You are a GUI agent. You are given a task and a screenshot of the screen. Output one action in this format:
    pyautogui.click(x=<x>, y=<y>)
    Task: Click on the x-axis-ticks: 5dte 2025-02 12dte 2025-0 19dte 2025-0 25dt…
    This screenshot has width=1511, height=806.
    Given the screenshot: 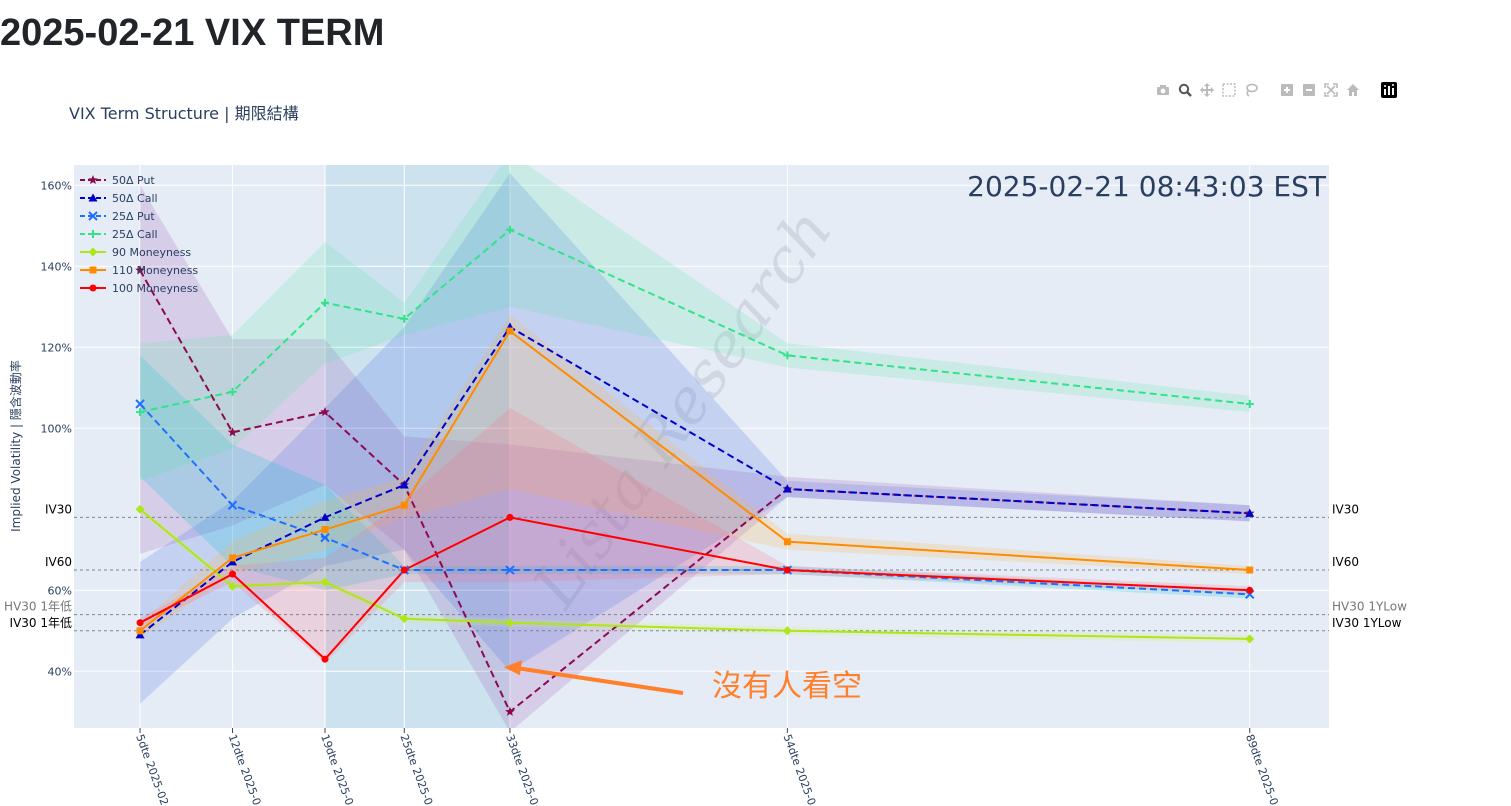 What is the action you would take?
    pyautogui.click(x=707, y=767)
    